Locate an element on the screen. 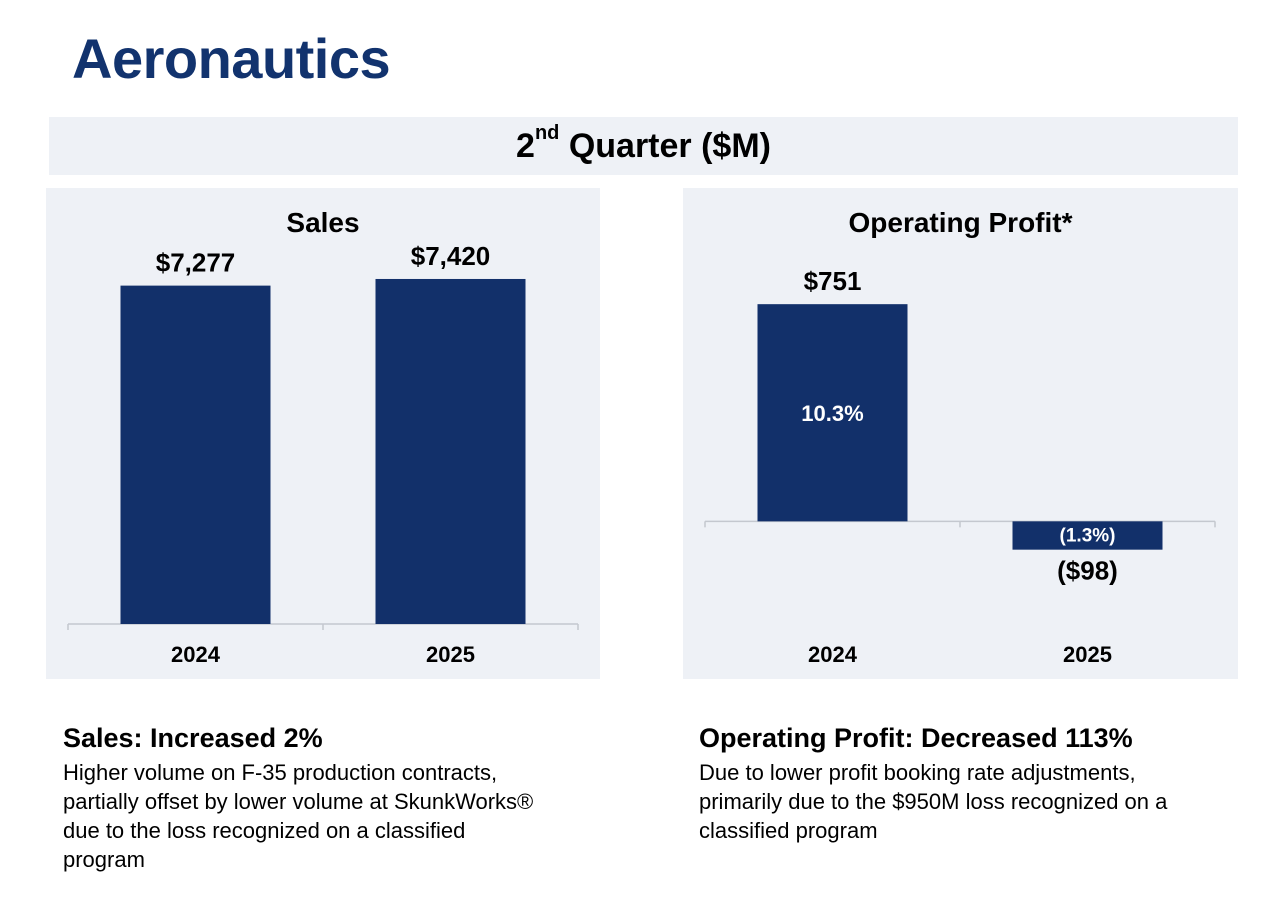  profit-margin-label: 10.3% is located at coordinates (832, 413).